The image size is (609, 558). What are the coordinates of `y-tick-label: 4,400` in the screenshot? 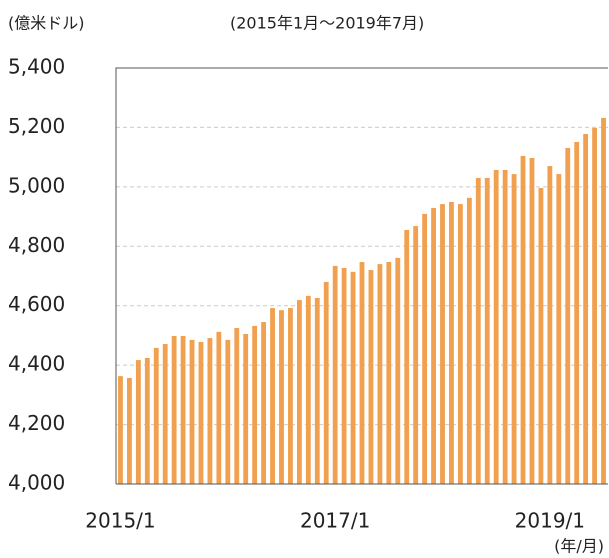 It's located at (36, 364).